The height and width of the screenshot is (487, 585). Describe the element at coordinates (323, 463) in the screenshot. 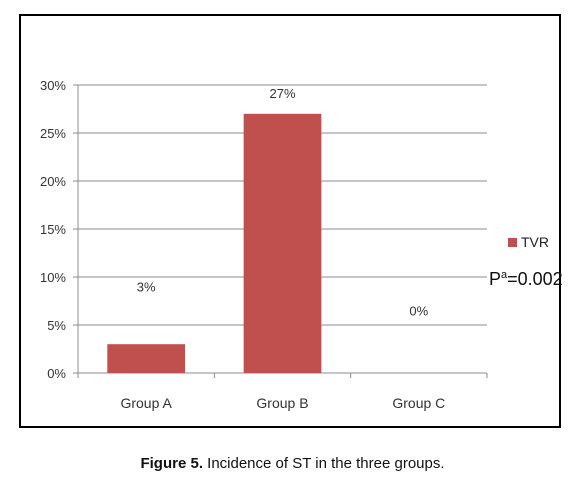

I see `caption-text: Incidence of ST in the three groups.` at that location.